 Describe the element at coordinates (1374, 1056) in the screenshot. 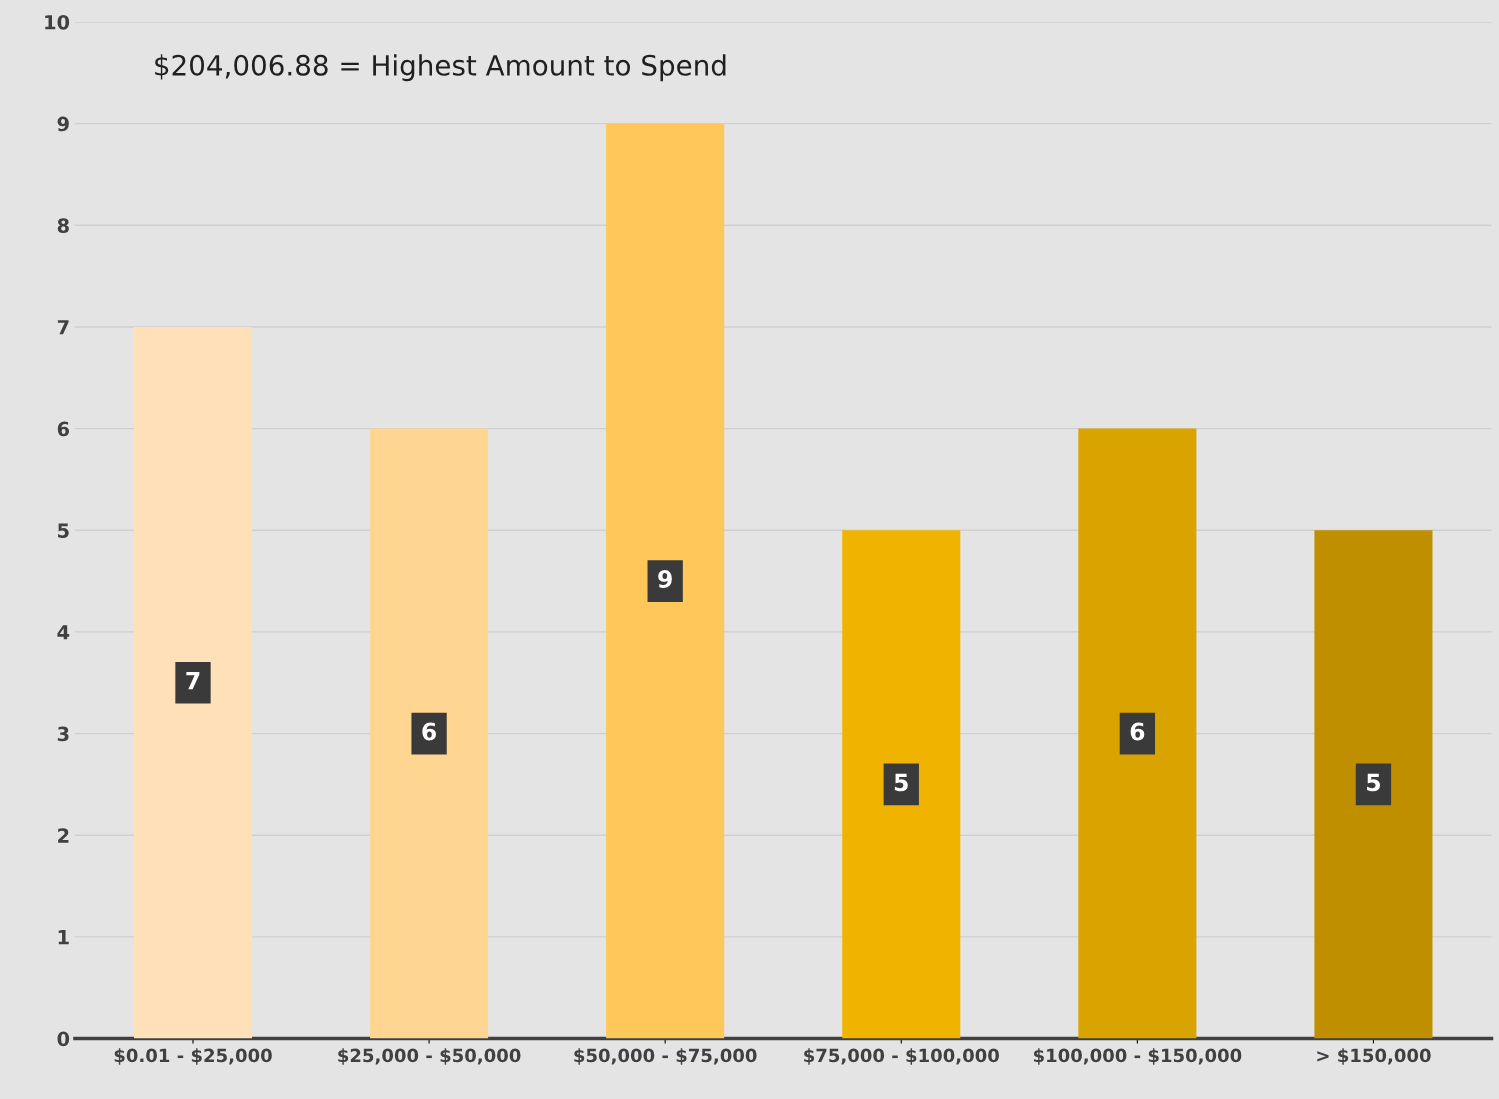

I see `x-tick-label: > $150,000` at that location.